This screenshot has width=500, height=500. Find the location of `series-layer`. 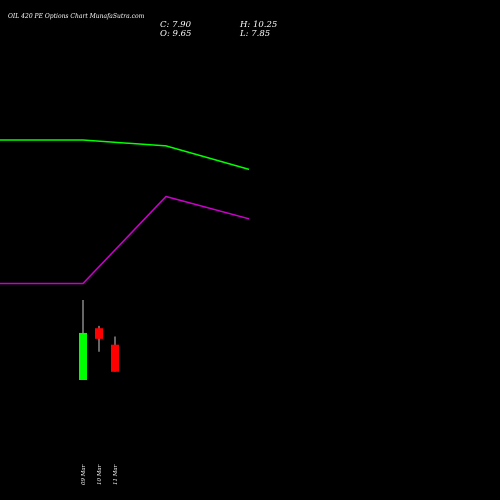

series-layer is located at coordinates (125, 212).